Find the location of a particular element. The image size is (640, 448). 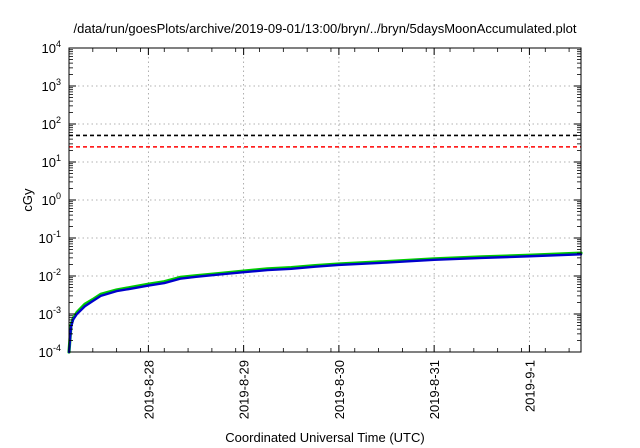

x-tick-label: 2019-8-30 is located at coordinates (339, 389).